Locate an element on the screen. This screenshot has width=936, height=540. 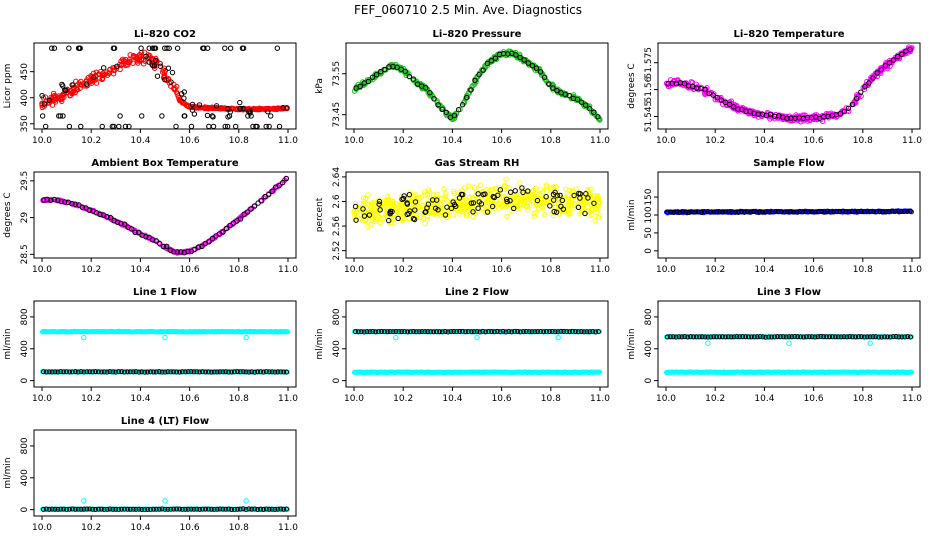
x-tick-label: 10.8 is located at coordinates (863, 141).